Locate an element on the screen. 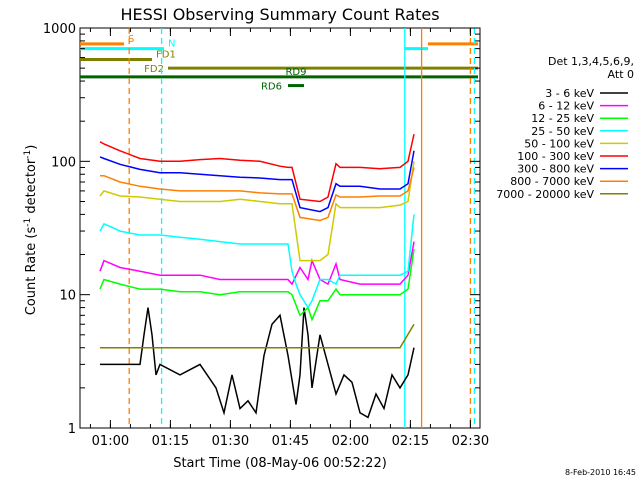 This screenshot has height=480, width=640. legend-label: 100 - 300 keV is located at coordinates (555, 156).